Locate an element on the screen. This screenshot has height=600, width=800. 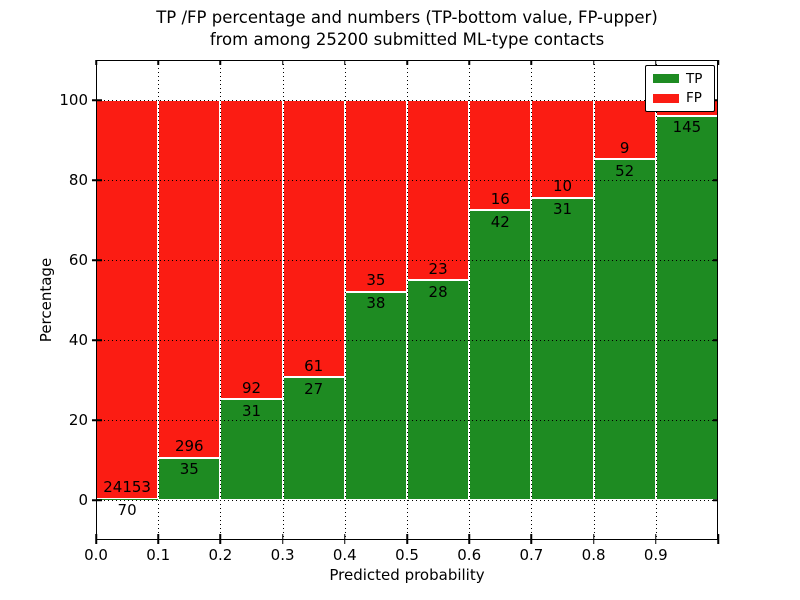
y-axis-label: Percentage is located at coordinates (46, 300).